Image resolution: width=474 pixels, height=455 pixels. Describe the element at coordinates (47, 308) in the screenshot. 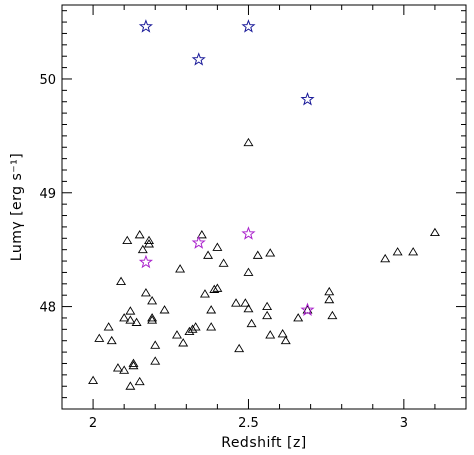

I see `y-tick-label: 48` at that location.